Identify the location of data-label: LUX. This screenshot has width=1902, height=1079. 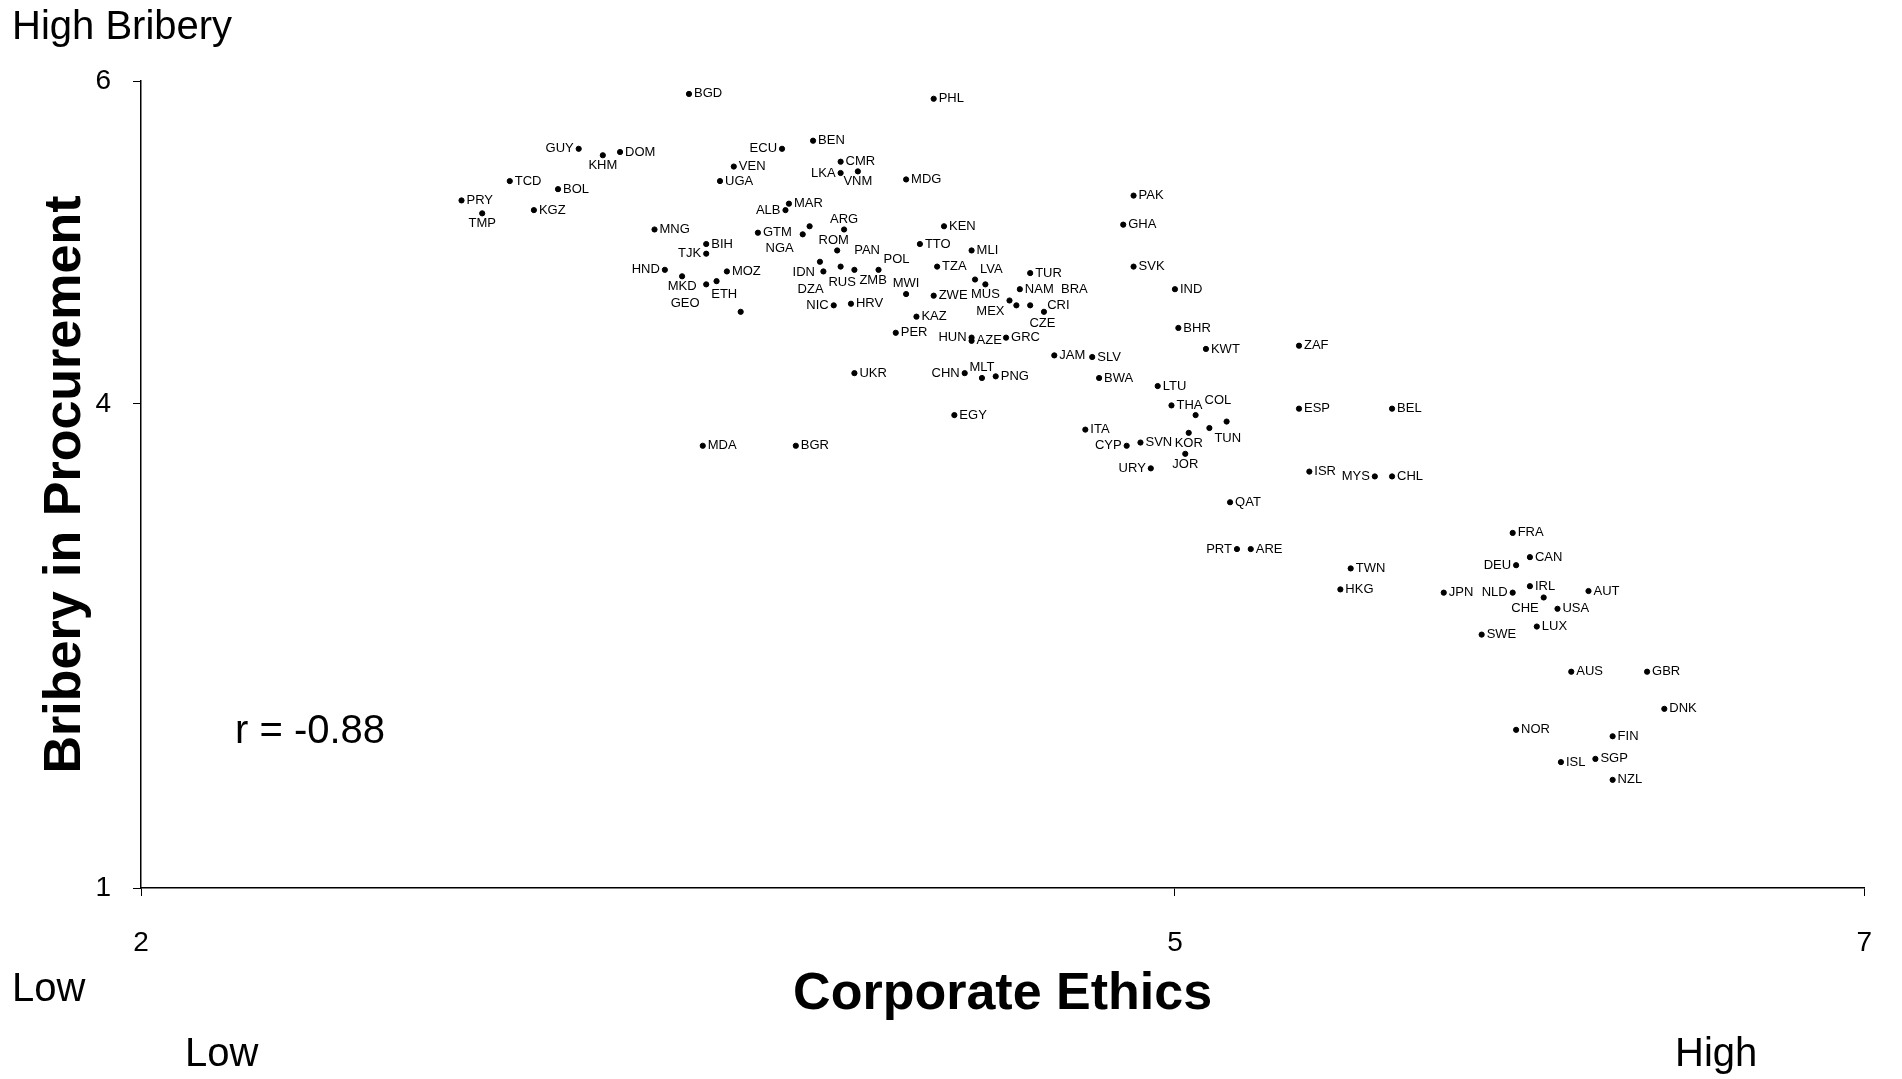
(1554, 626).